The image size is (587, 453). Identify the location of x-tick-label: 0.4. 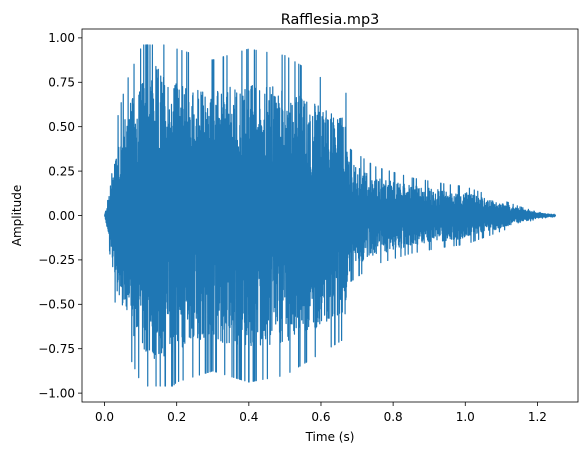
(248, 417).